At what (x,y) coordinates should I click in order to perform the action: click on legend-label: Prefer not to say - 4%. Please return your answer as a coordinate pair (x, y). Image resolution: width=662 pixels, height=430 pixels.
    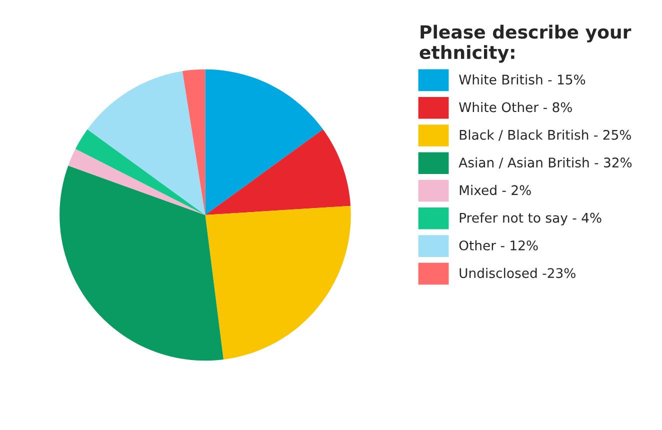
    Looking at the image, I should click on (531, 219).